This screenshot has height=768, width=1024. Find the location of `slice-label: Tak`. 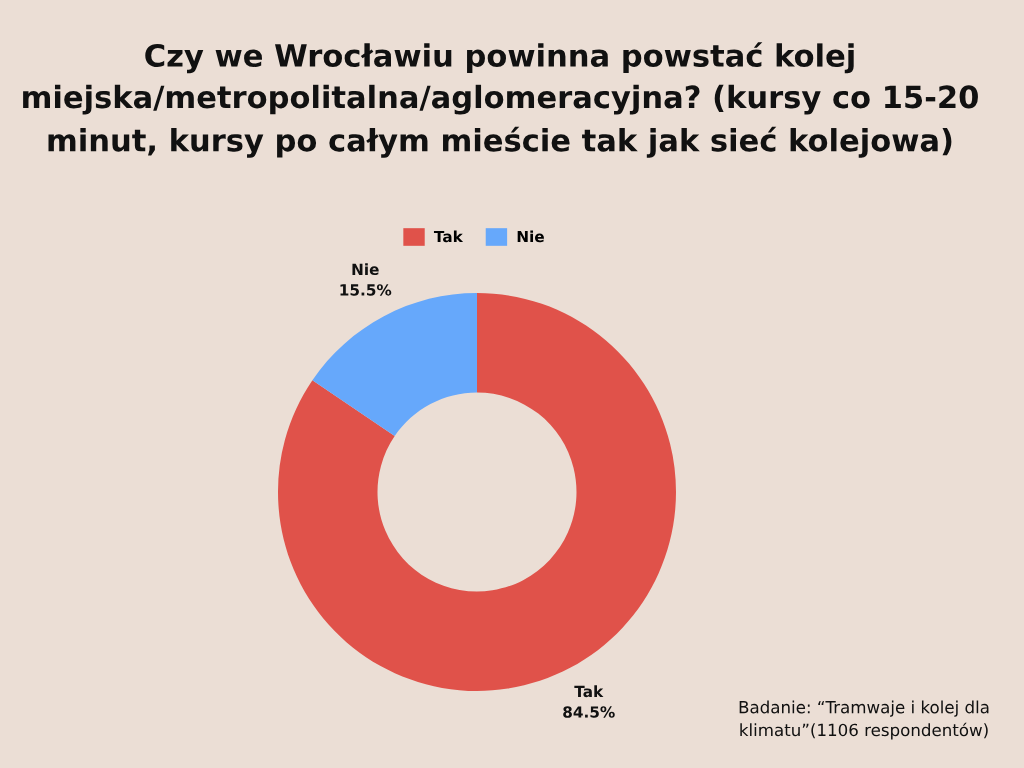

slice-label: Tak is located at coordinates (589, 691).